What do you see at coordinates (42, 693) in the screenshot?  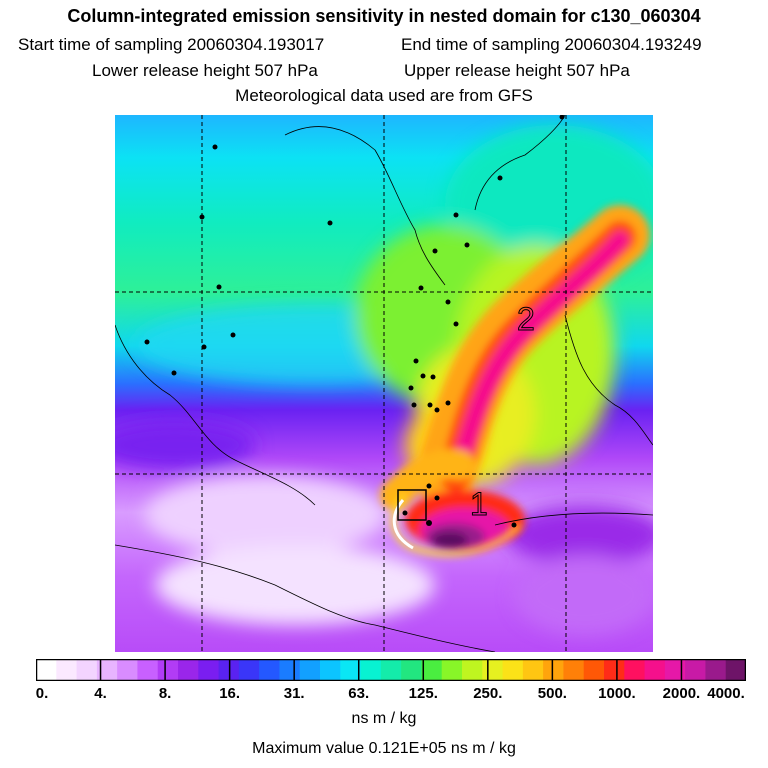 I see `colorbar-tick-label: 0.` at bounding box center [42, 693].